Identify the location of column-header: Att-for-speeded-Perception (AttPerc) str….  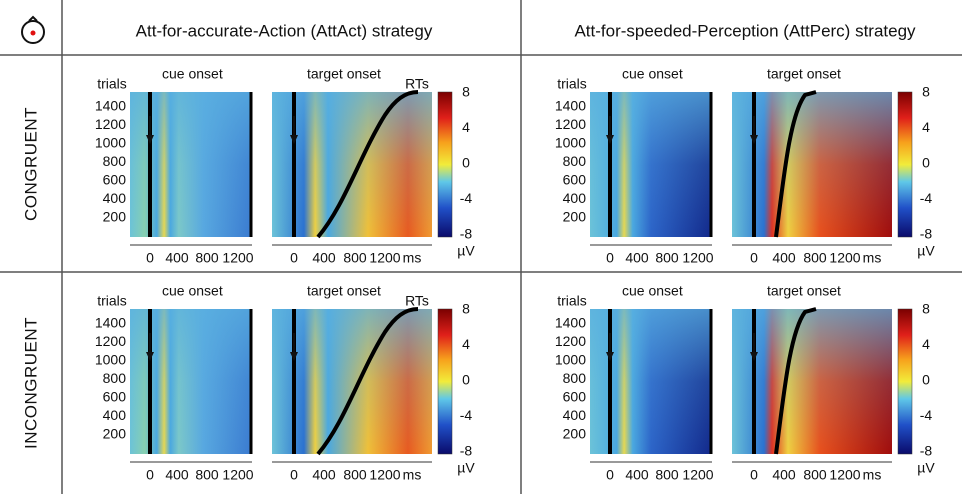
(745, 30).